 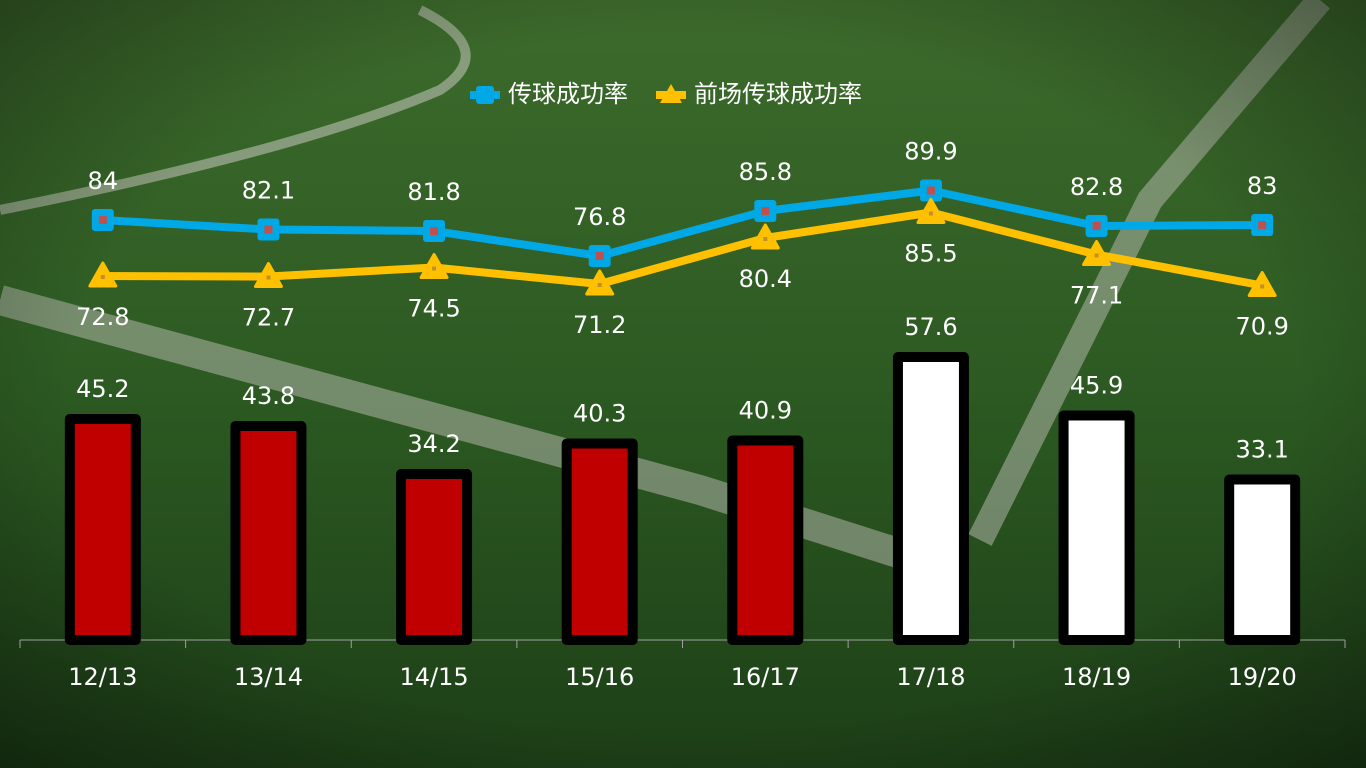 I want to click on line-value-label: 77.1, so click(x=1096, y=296).